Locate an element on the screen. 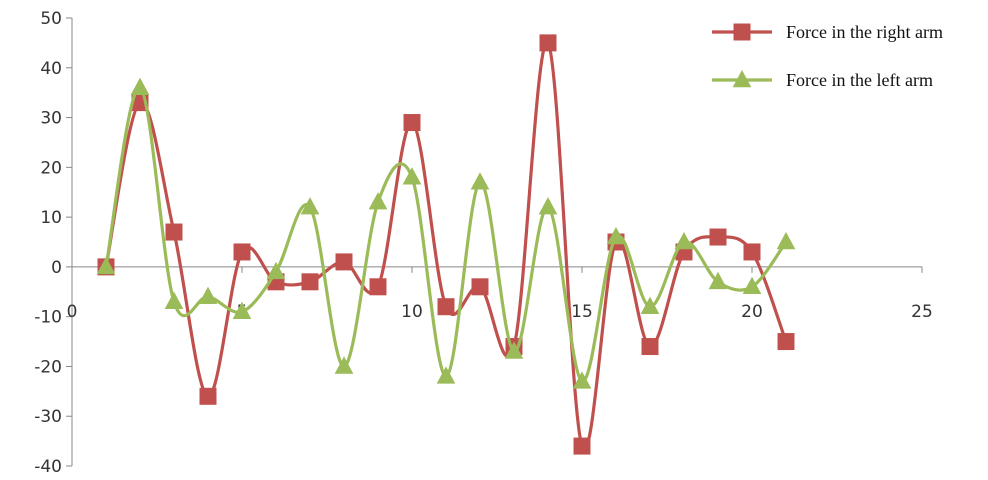  x-tick-label: 20 is located at coordinates (752, 312).